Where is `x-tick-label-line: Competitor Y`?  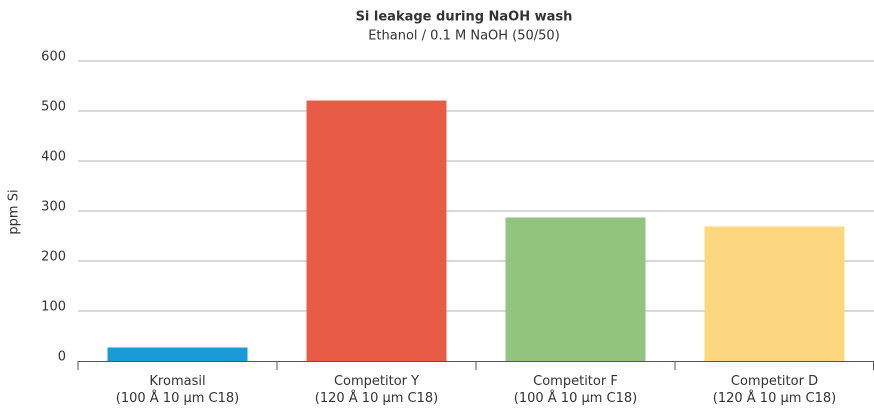 x-tick-label-line: Competitor Y is located at coordinates (376, 381).